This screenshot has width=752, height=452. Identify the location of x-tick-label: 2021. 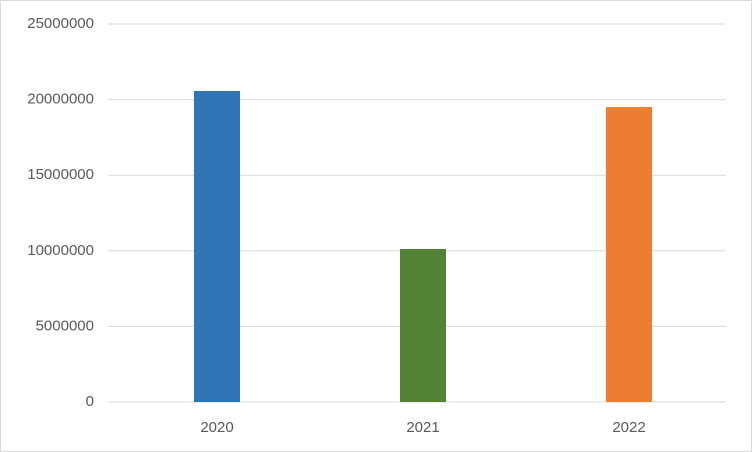
(422, 427).